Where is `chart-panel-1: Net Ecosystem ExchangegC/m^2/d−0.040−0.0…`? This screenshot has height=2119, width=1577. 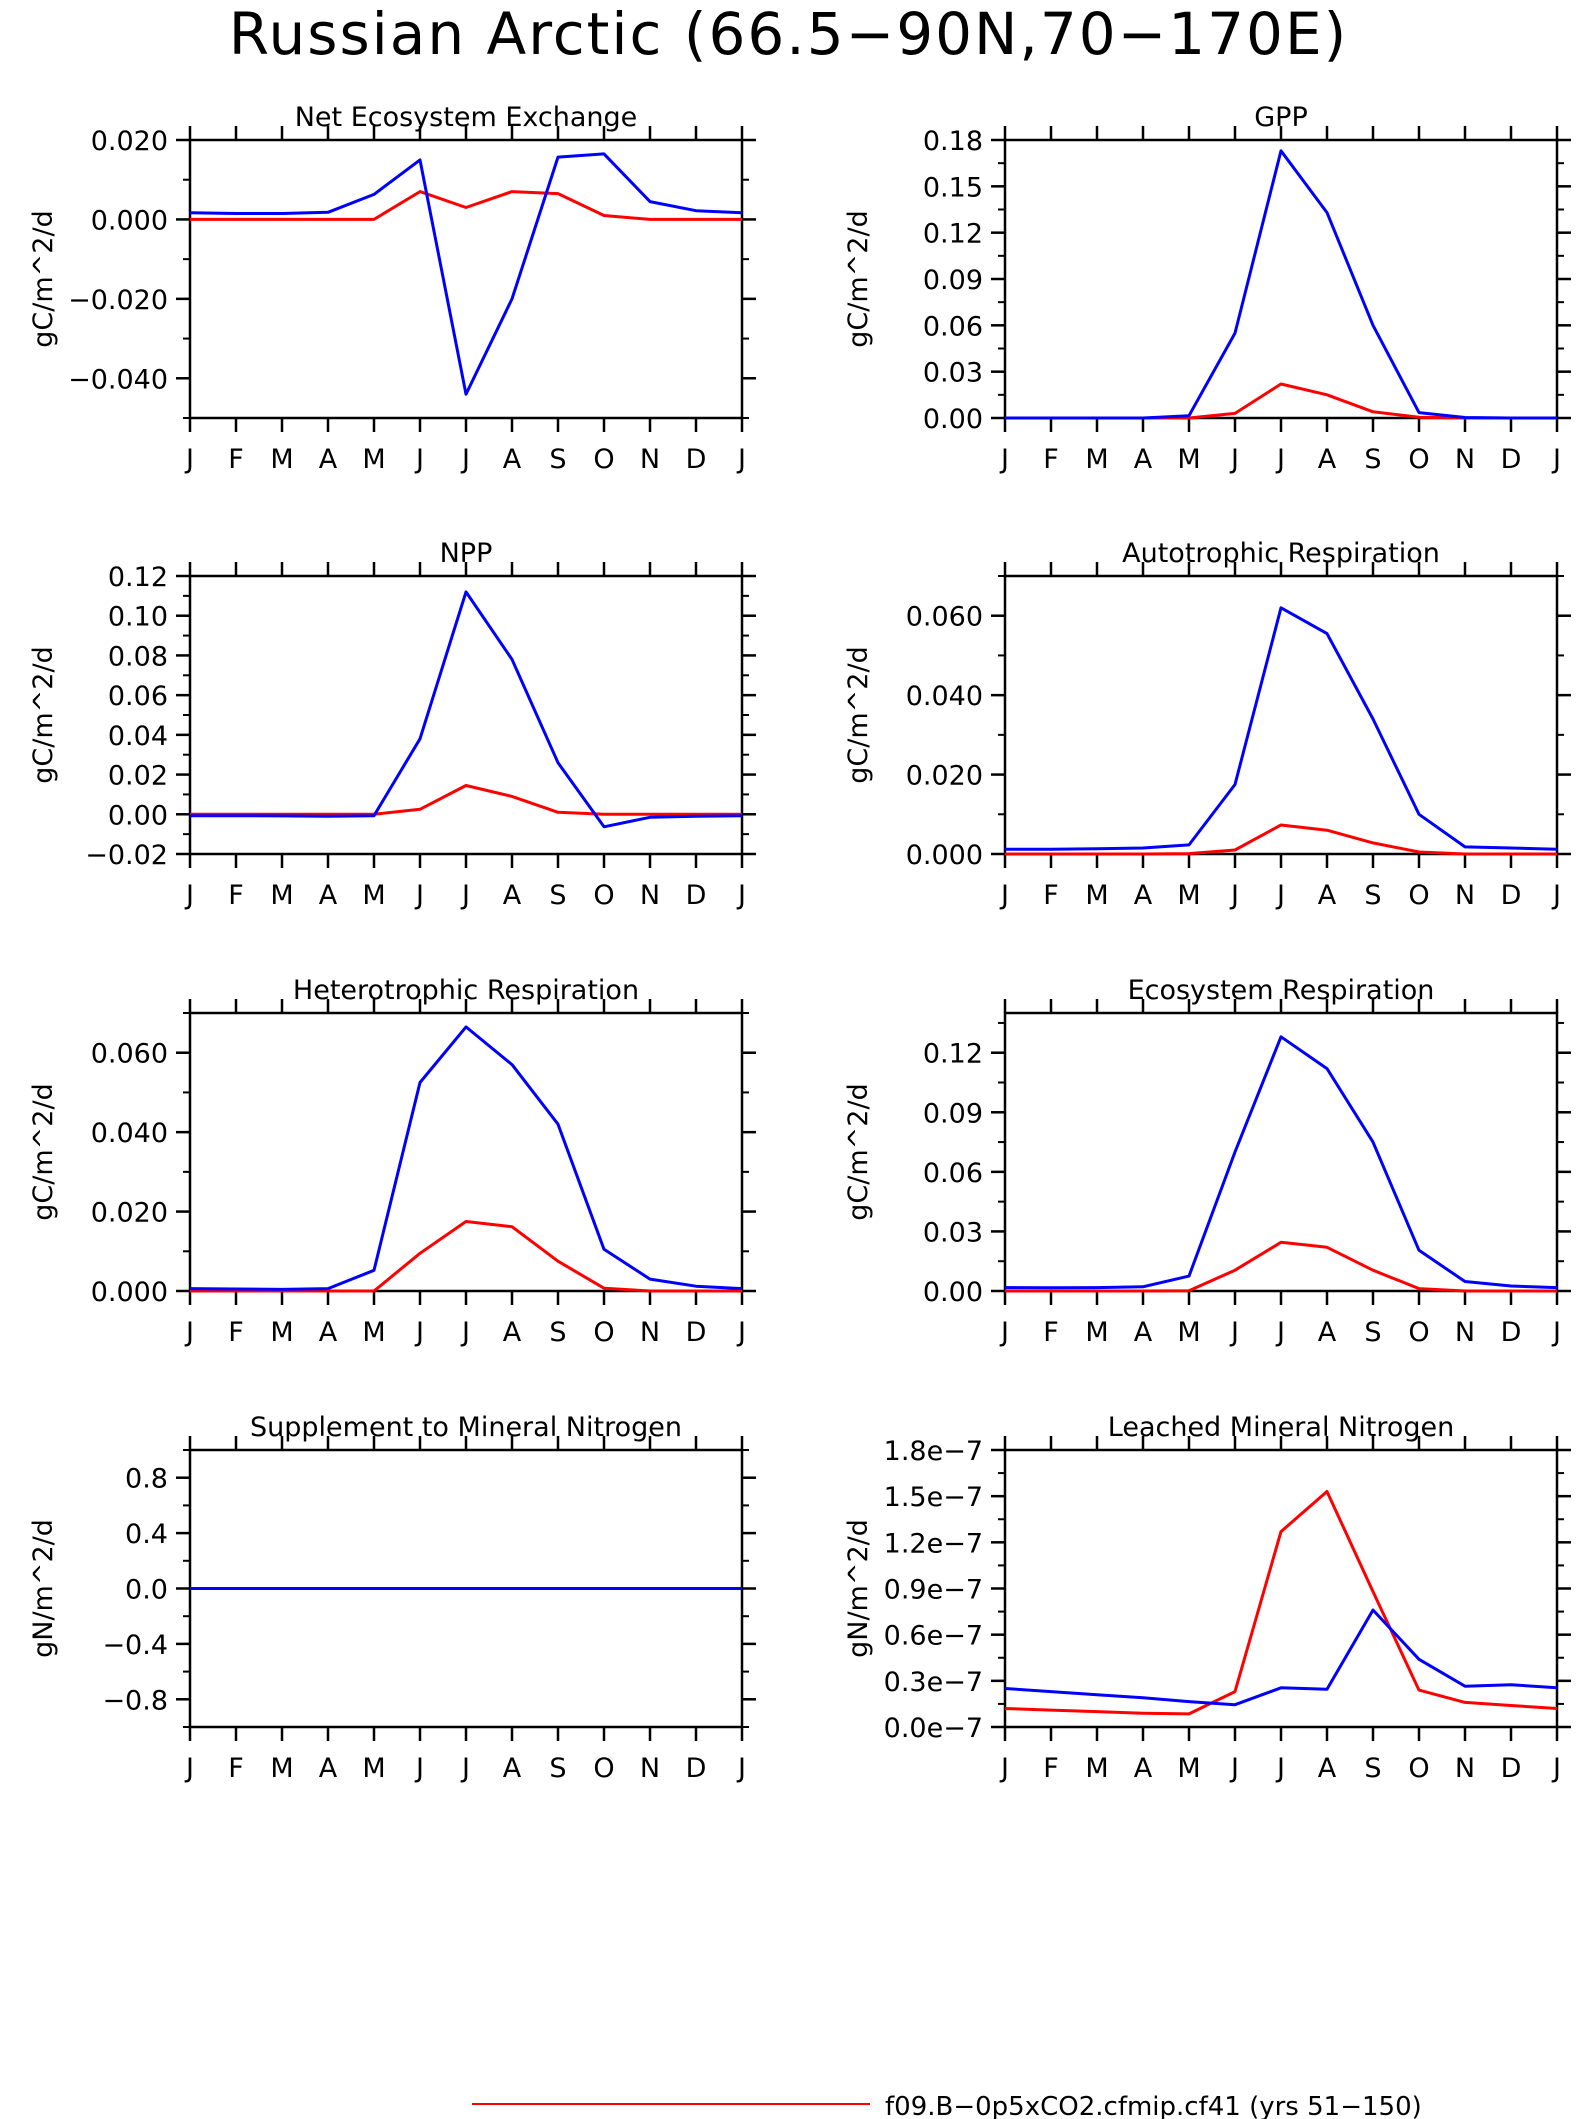
chart-panel-1: Net Ecosystem ExchangegC/m^2/d−0.040−0.0… is located at coordinates (392, 288).